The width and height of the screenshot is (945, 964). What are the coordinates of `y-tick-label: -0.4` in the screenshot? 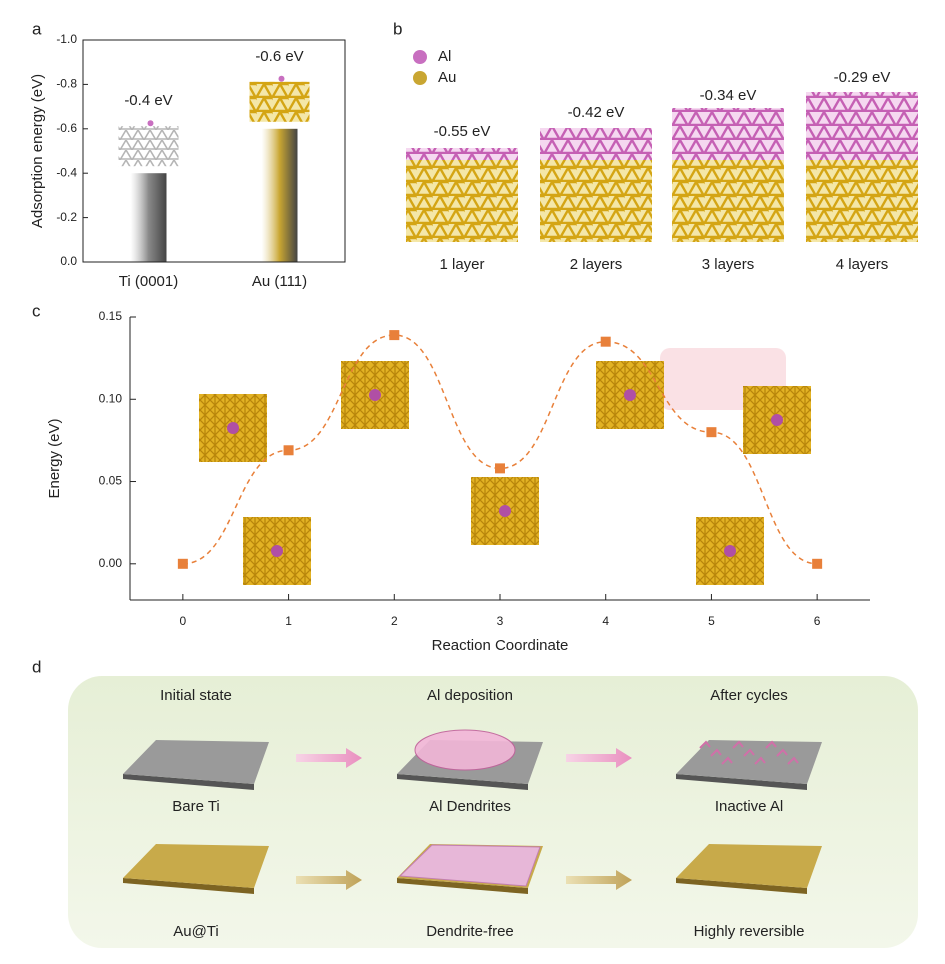 It's located at (66, 172).